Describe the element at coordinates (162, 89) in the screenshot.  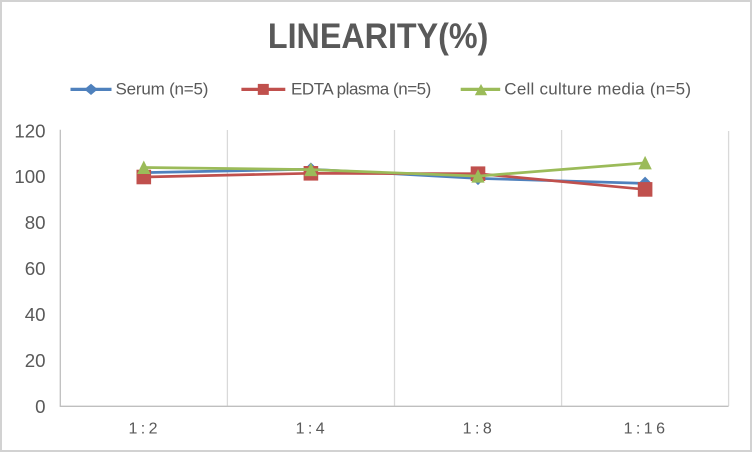
I see `svg-text: Serum (n=5)` at that location.